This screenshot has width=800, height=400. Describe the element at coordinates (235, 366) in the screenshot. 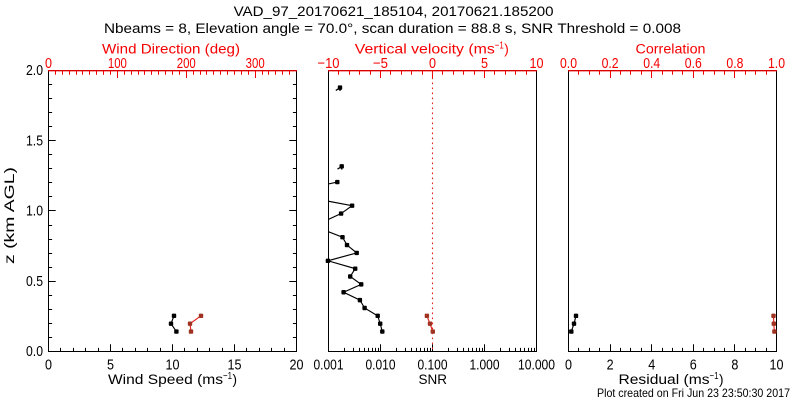

I see `svg-text: 15` at that location.